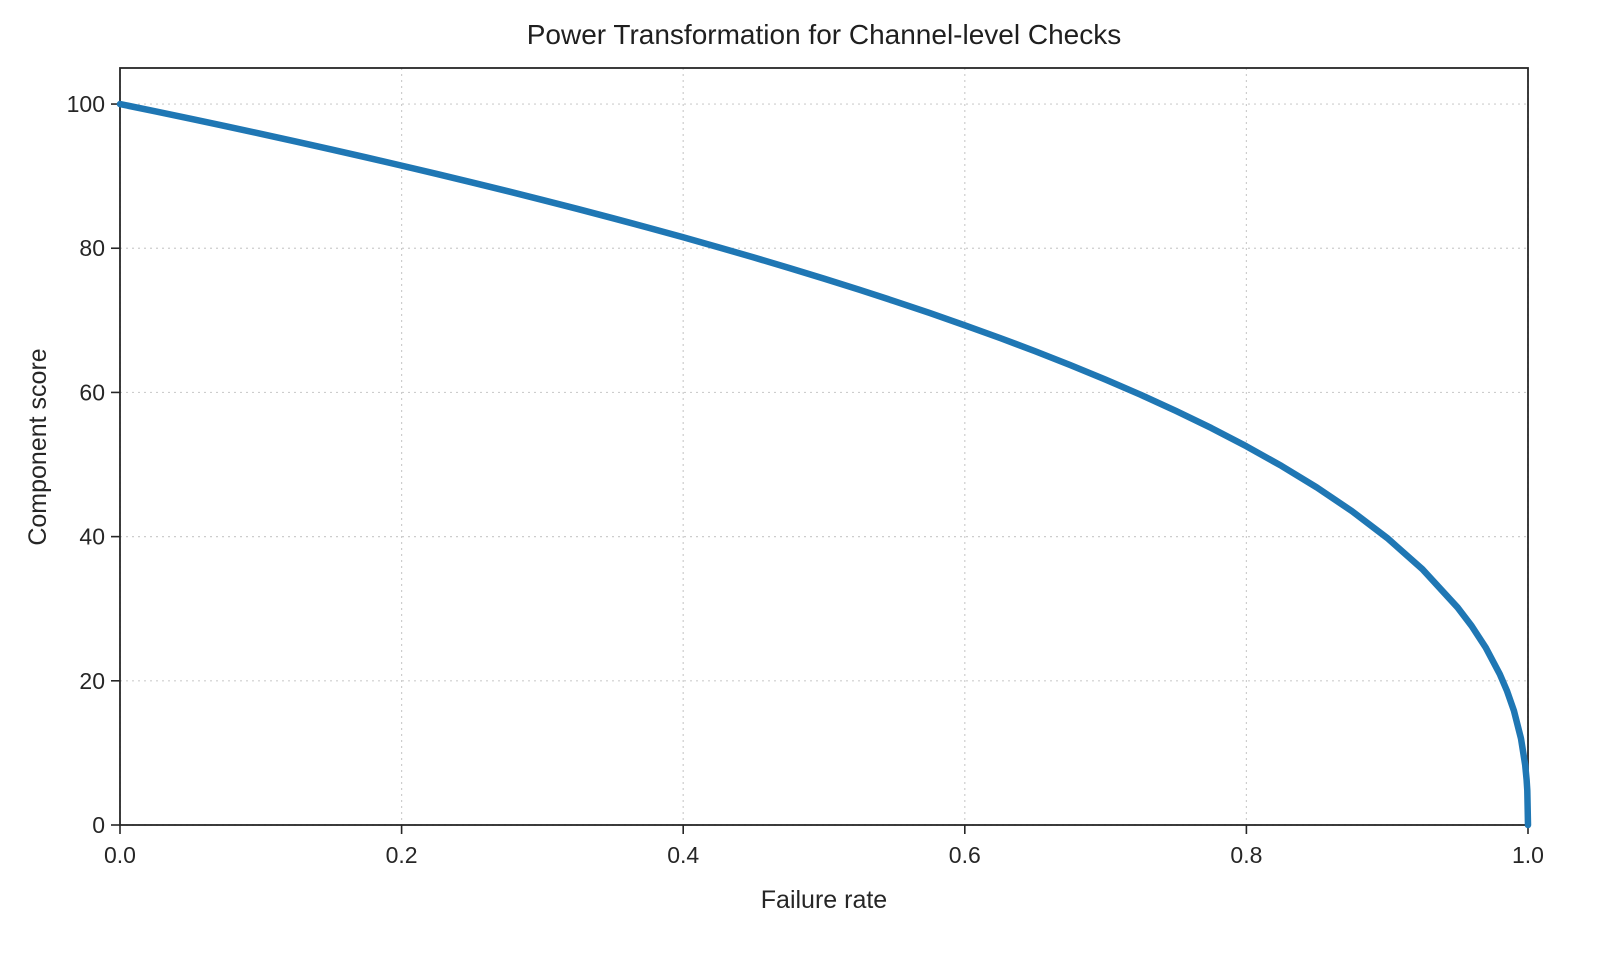  Describe the element at coordinates (92, 248) in the screenshot. I see `y-tick-label: 80` at that location.